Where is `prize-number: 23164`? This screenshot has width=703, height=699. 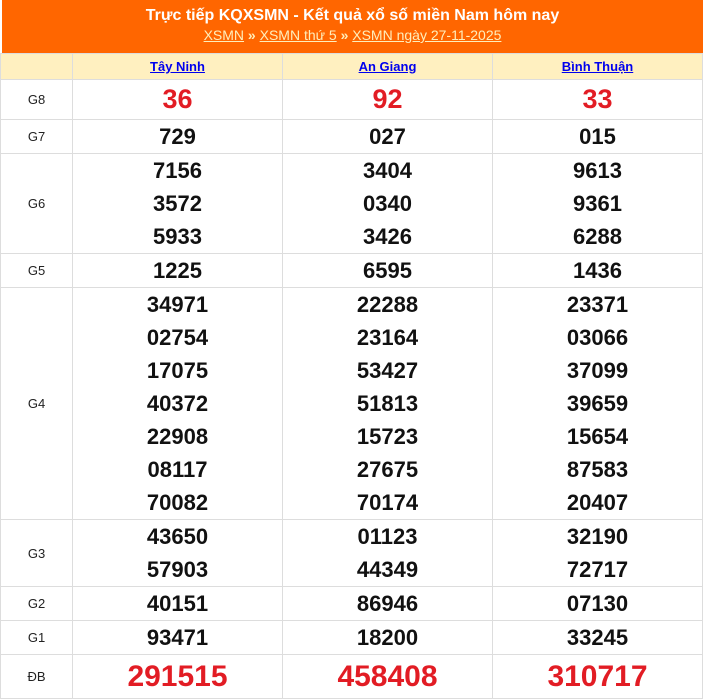
prize-number: 23164 is located at coordinates (387, 337).